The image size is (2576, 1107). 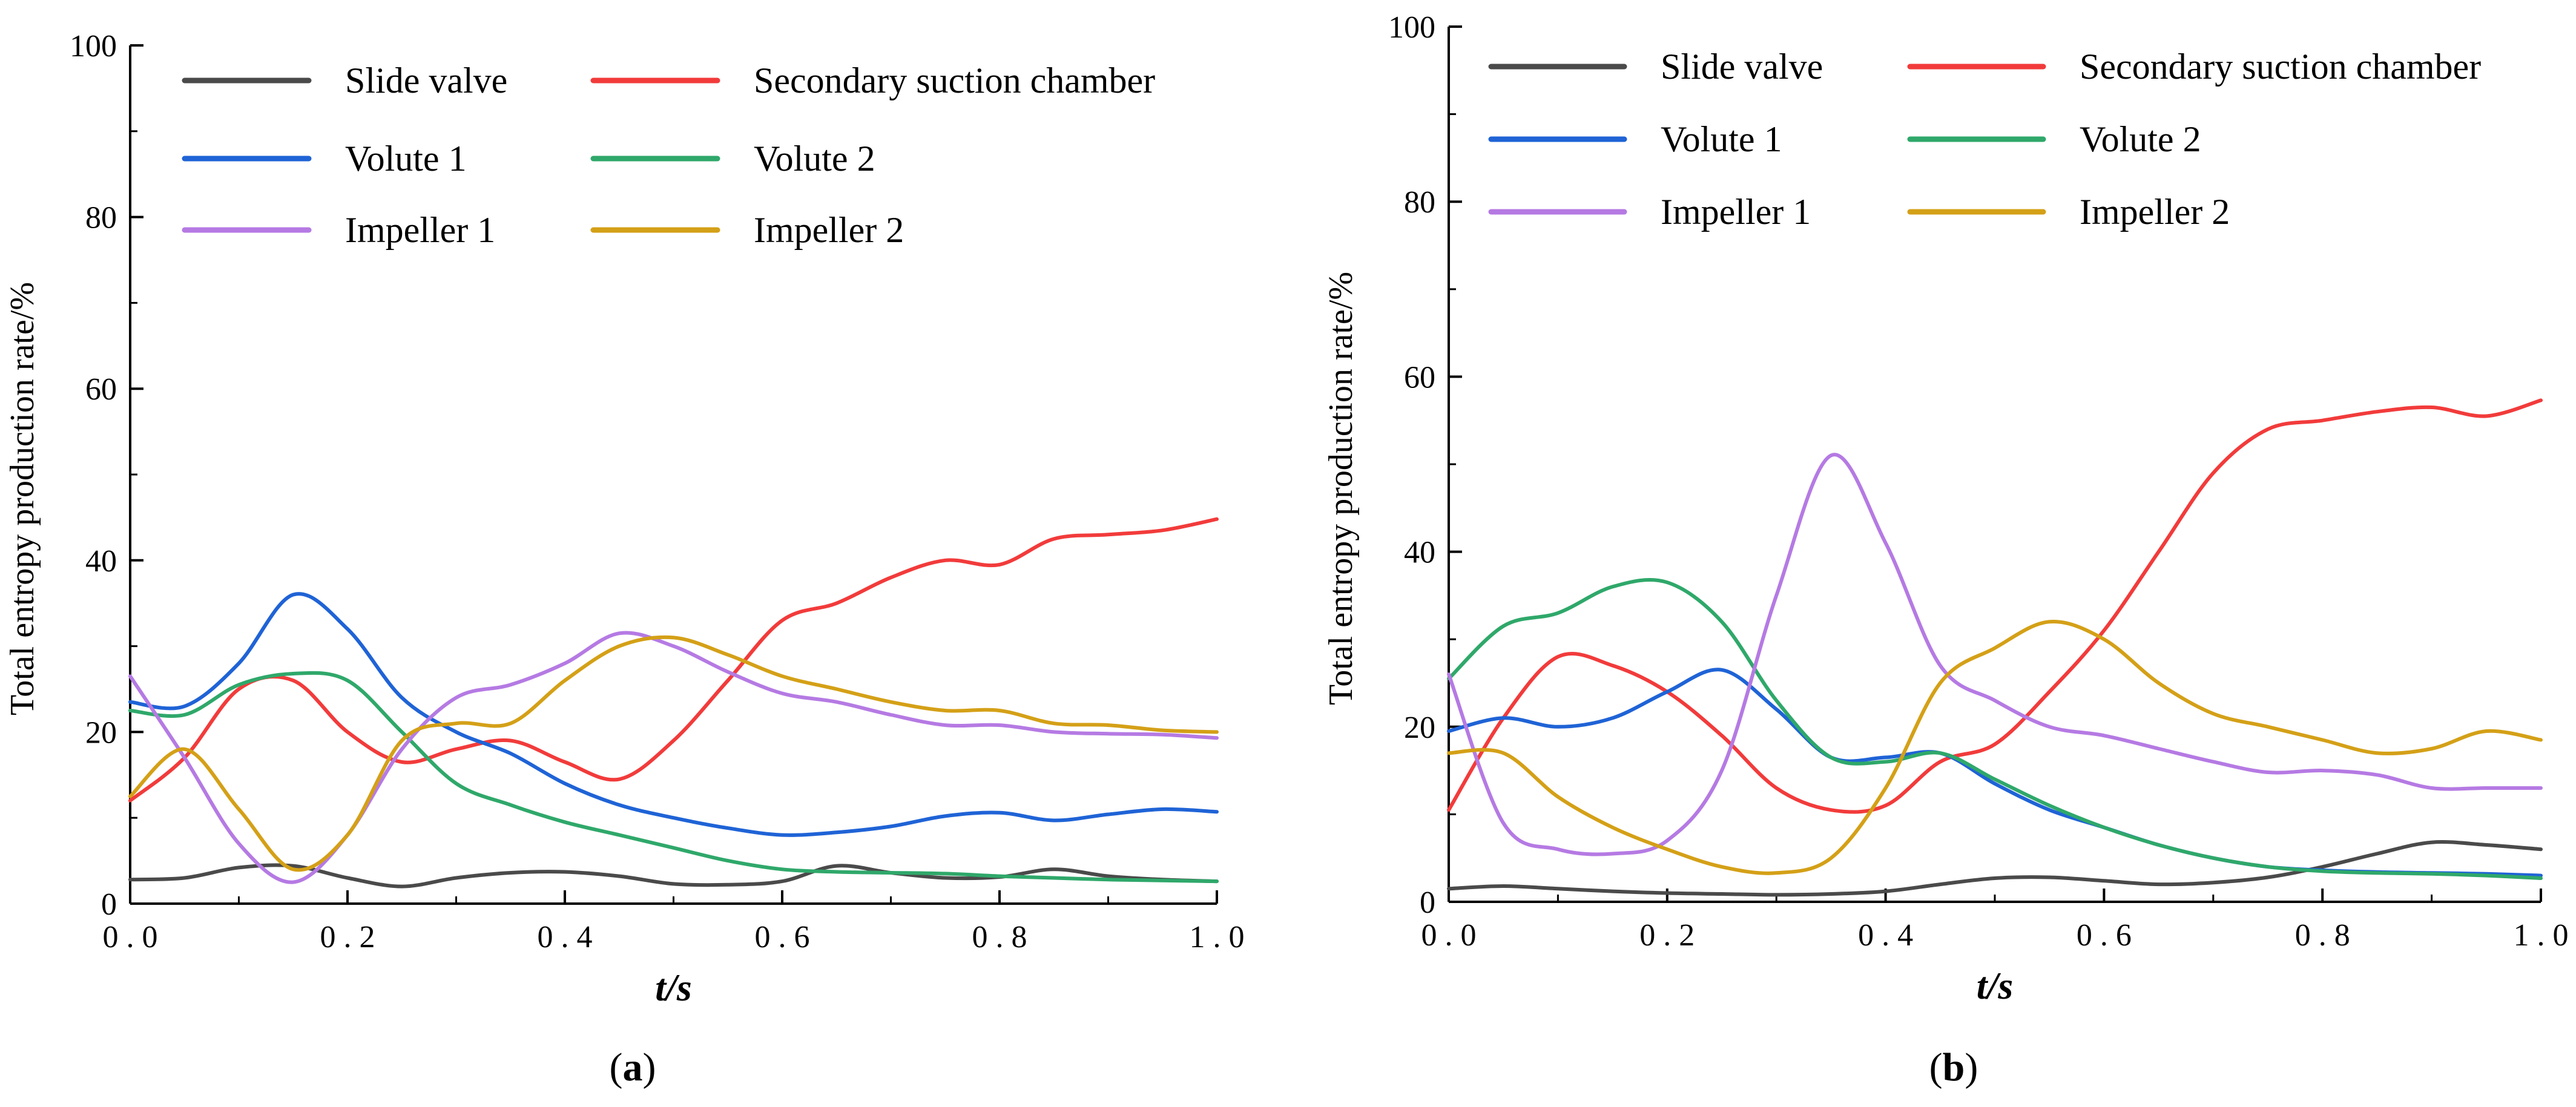 I want to click on panel-label: (b), so click(x=1953, y=1067).